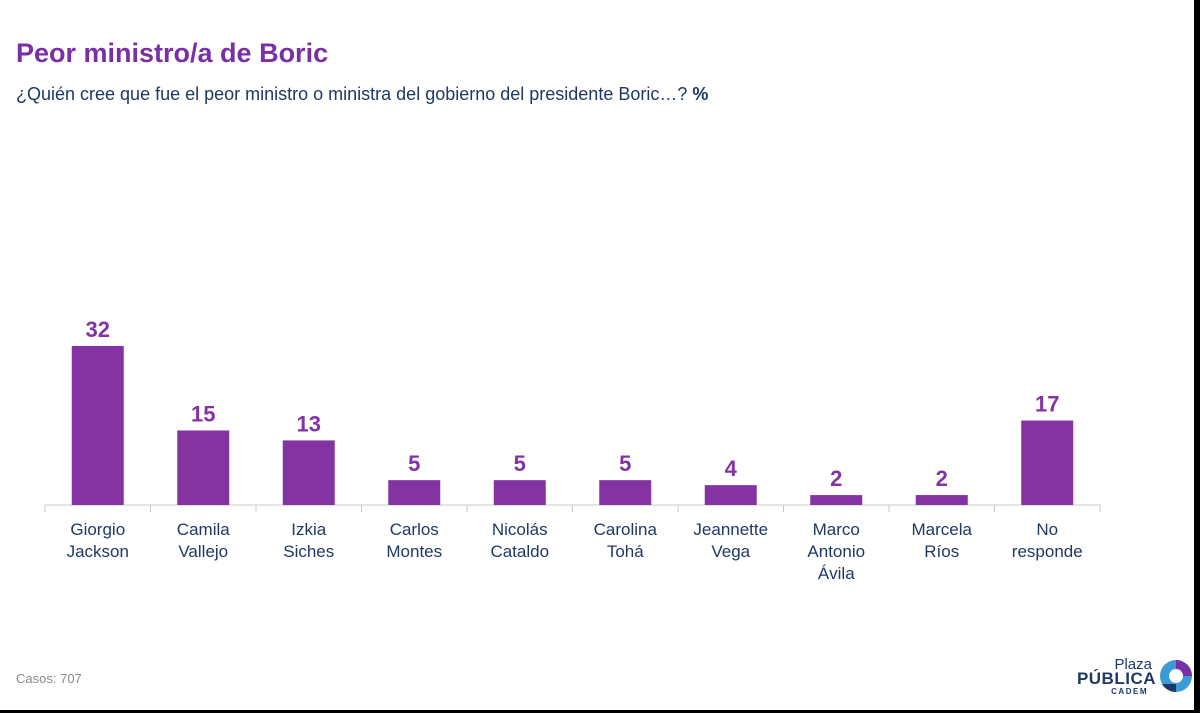  I want to click on logo-text-cadem: CADEM, so click(1129, 691).